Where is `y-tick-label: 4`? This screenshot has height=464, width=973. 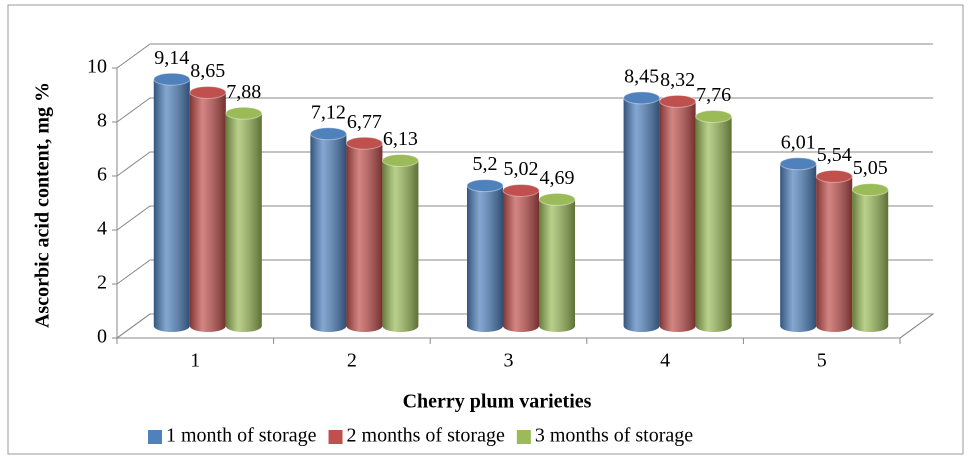
y-tick-label: 4 is located at coordinates (102, 229).